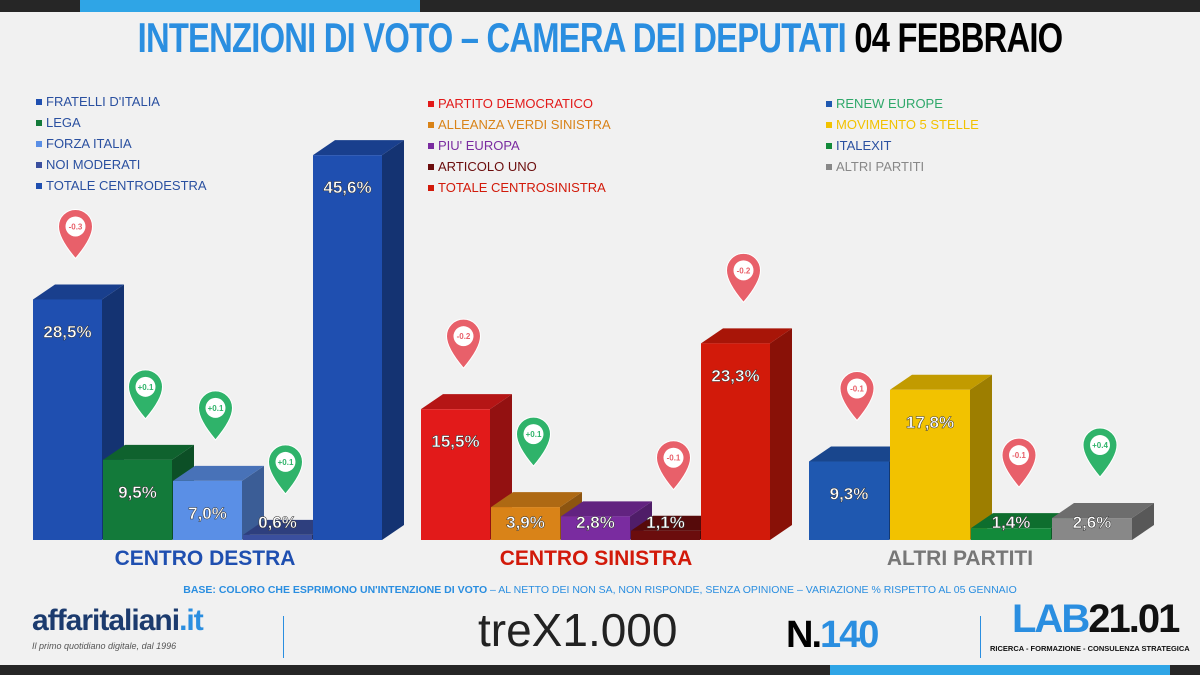 This screenshot has height=675, width=1200. Describe the element at coordinates (1092, 522) in the screenshot. I see `data-label: 2,6%` at that location.